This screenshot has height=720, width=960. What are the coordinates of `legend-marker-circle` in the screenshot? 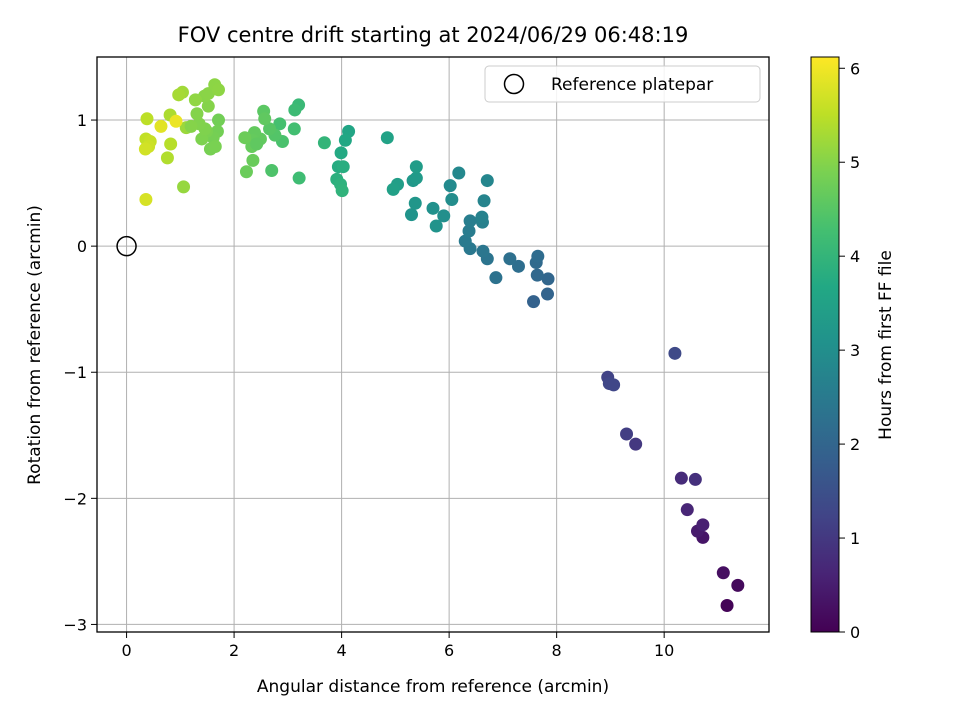 It's located at (514, 84).